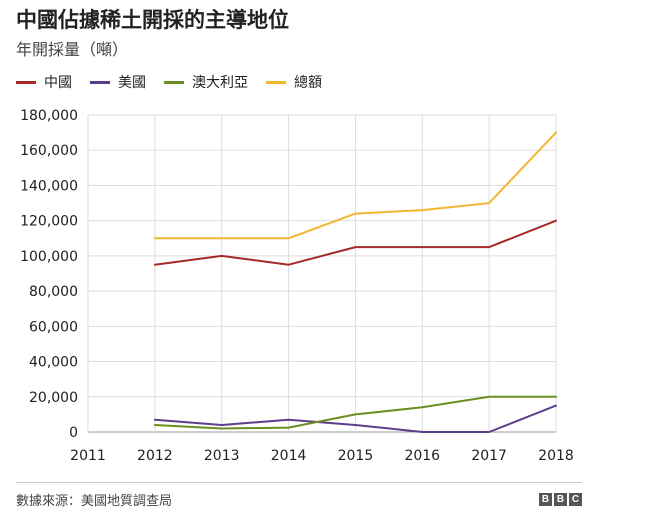  I want to click on legend-label: 美國, so click(132, 83).